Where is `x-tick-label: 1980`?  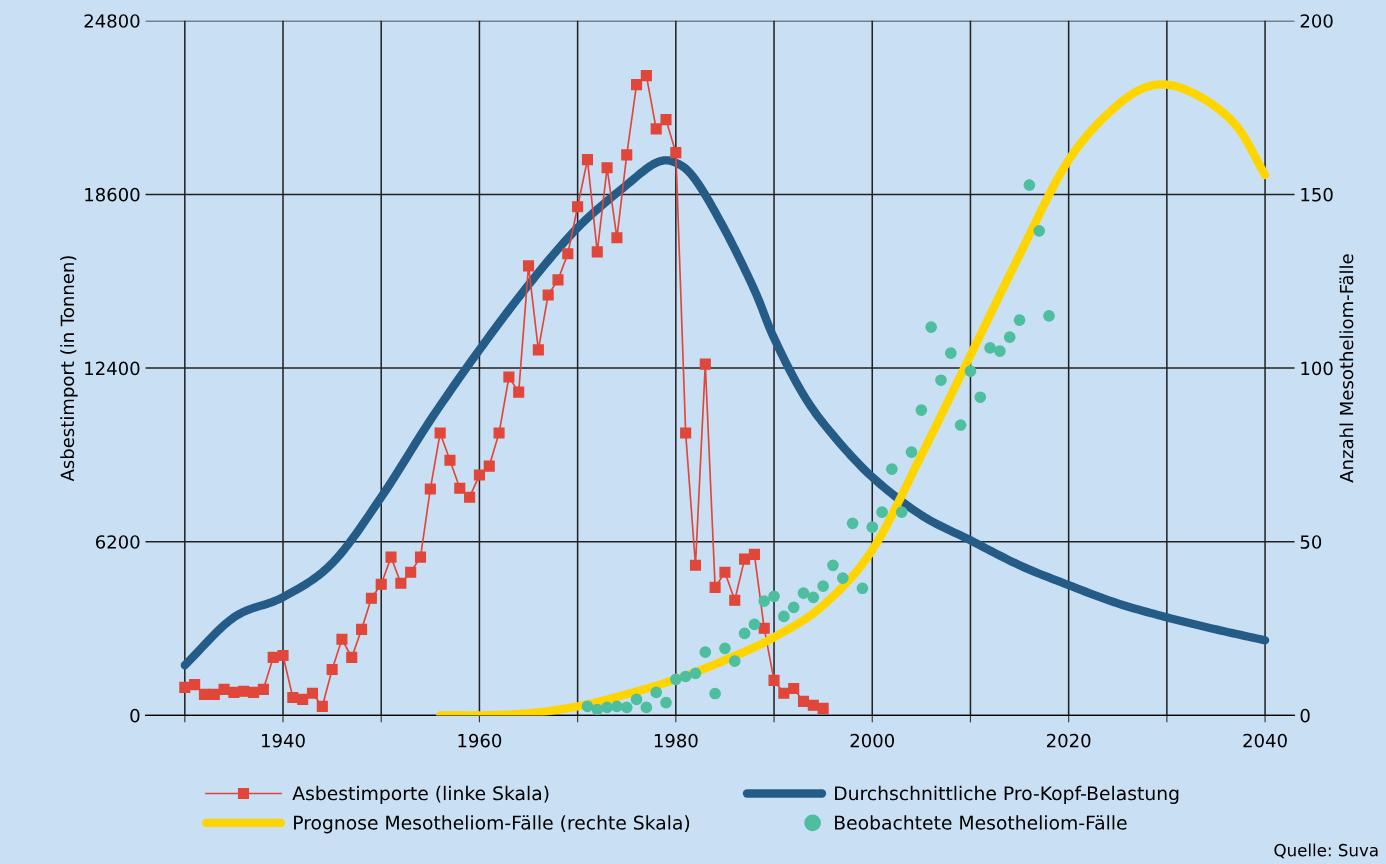
x-tick-label: 1980 is located at coordinates (676, 740).